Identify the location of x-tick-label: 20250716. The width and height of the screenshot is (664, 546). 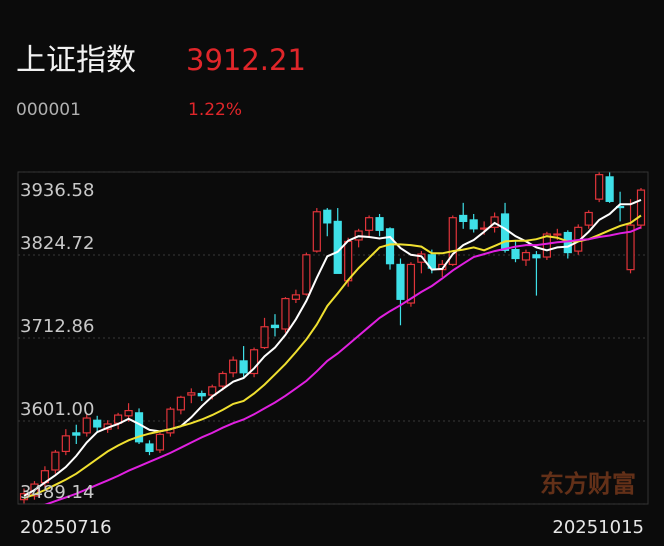
(66, 527).